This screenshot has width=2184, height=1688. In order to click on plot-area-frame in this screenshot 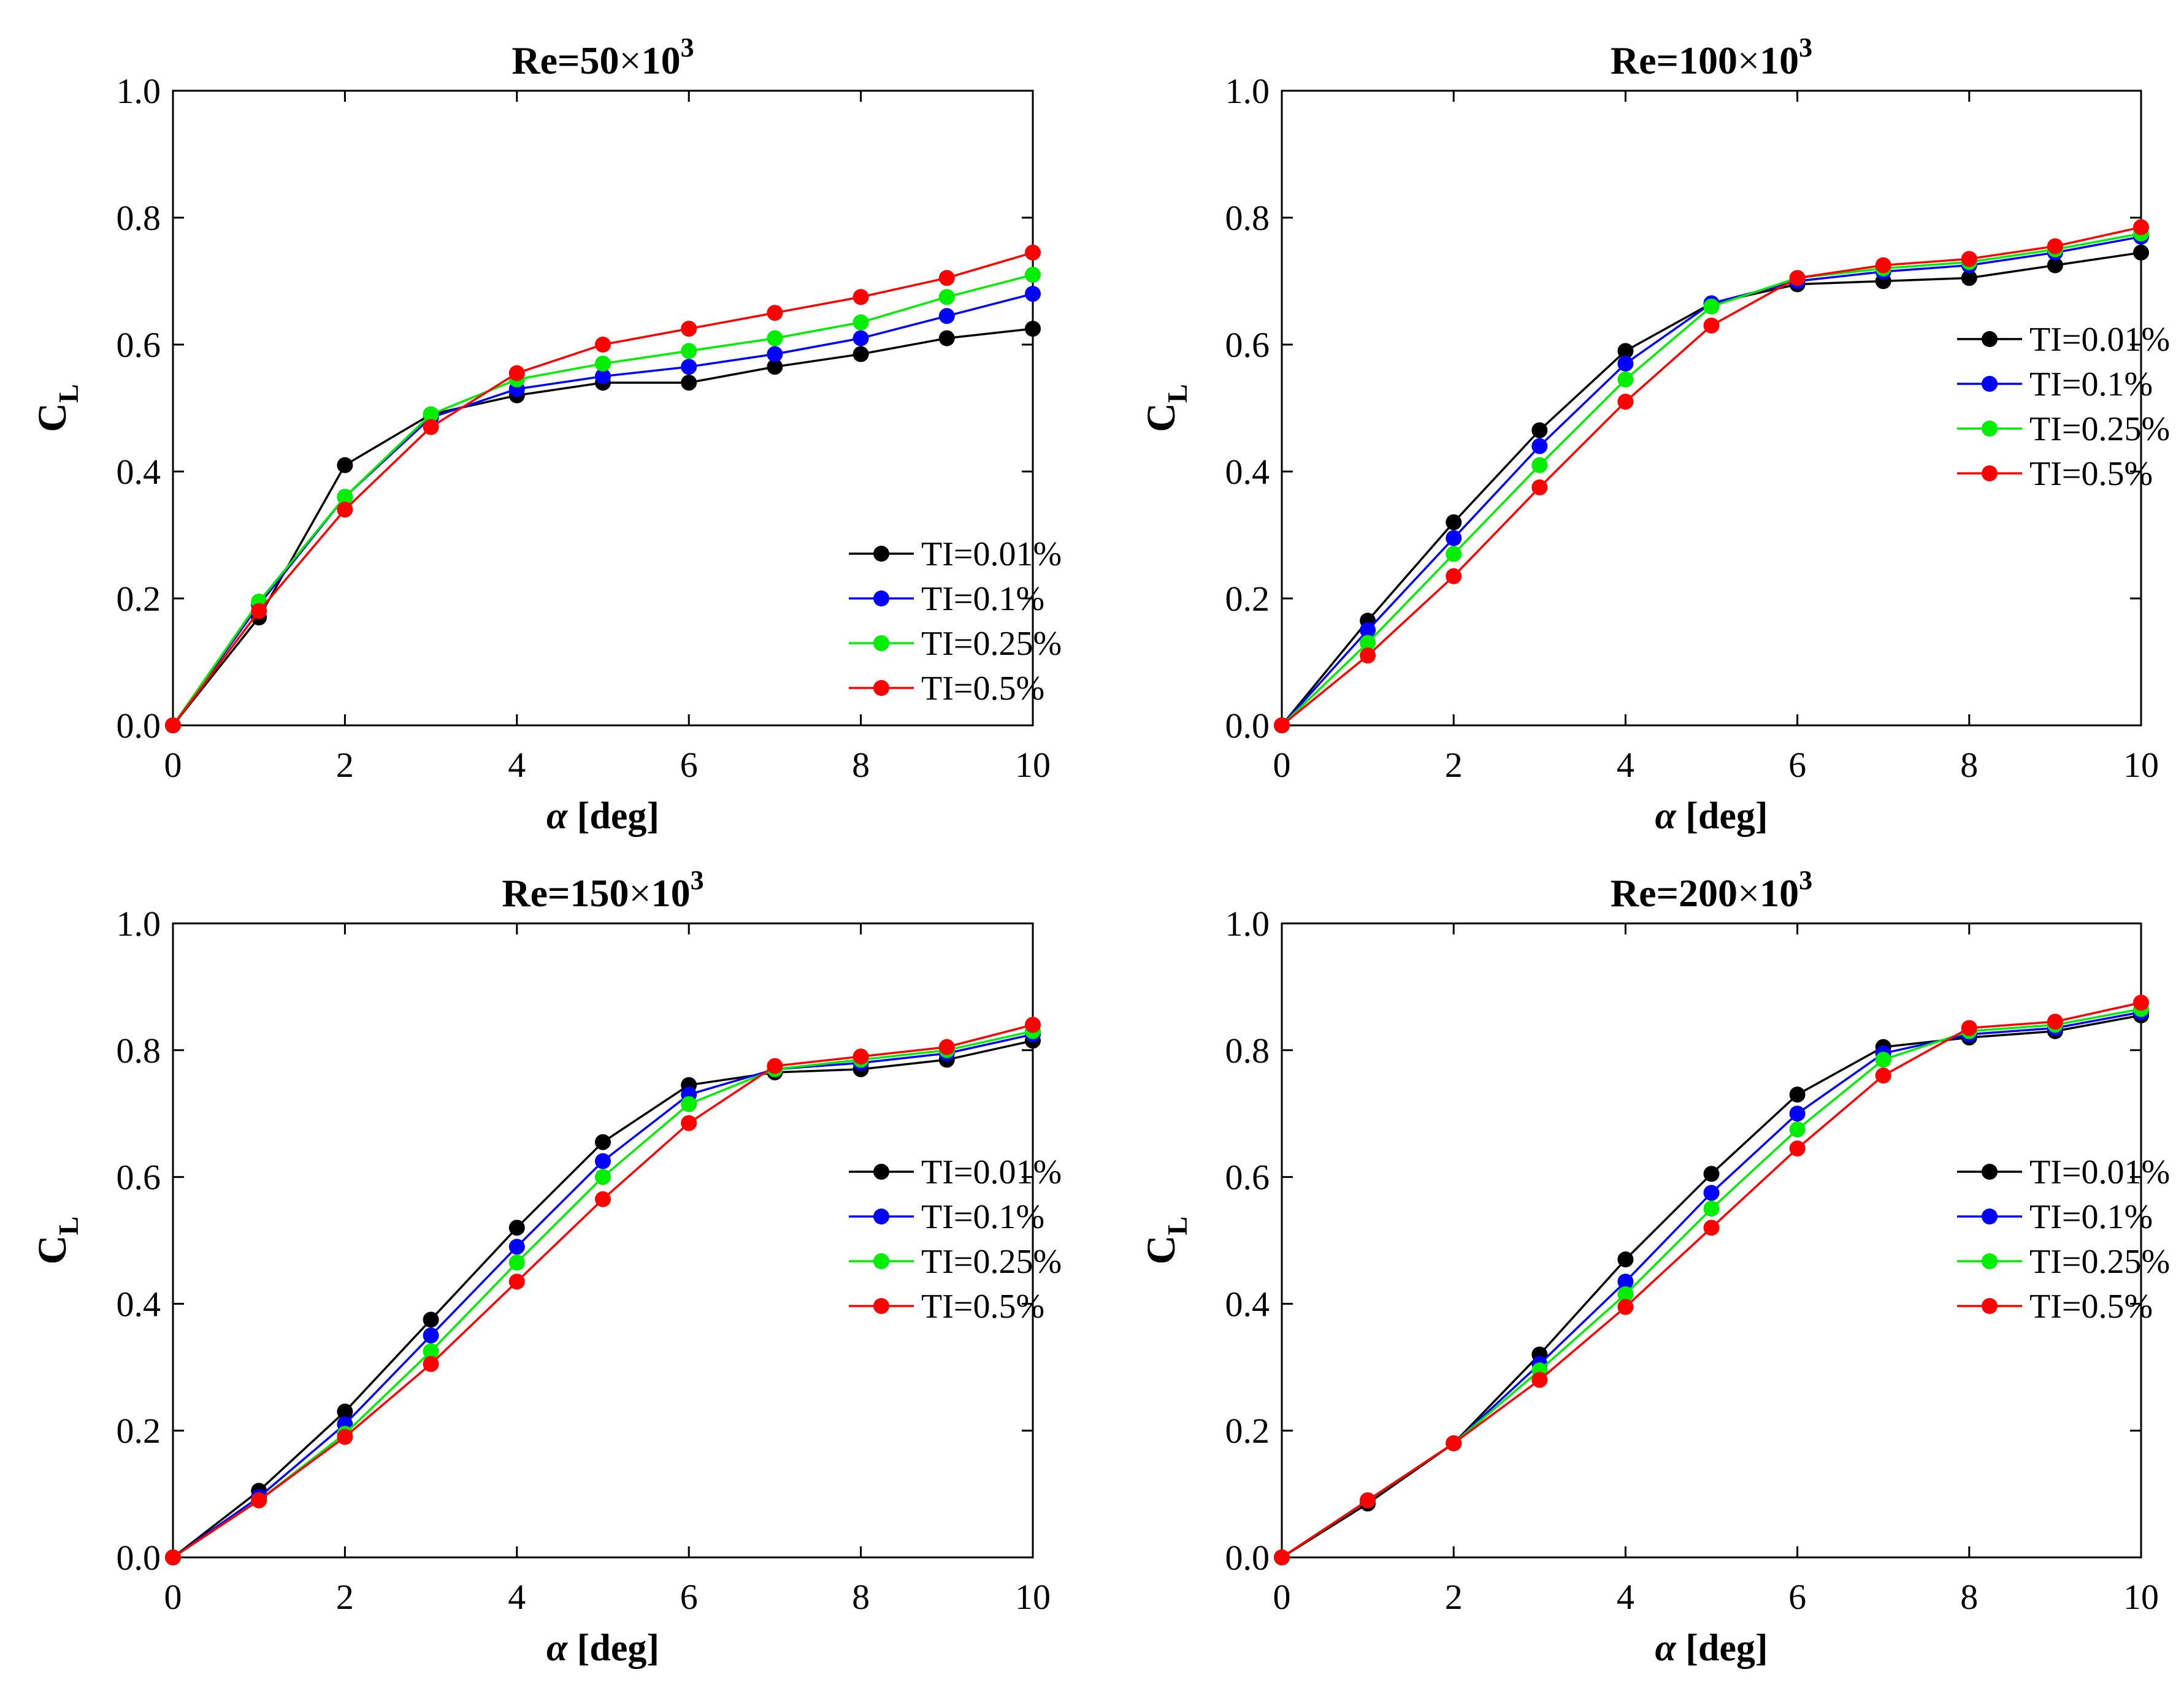, I will do `click(603, 408)`.